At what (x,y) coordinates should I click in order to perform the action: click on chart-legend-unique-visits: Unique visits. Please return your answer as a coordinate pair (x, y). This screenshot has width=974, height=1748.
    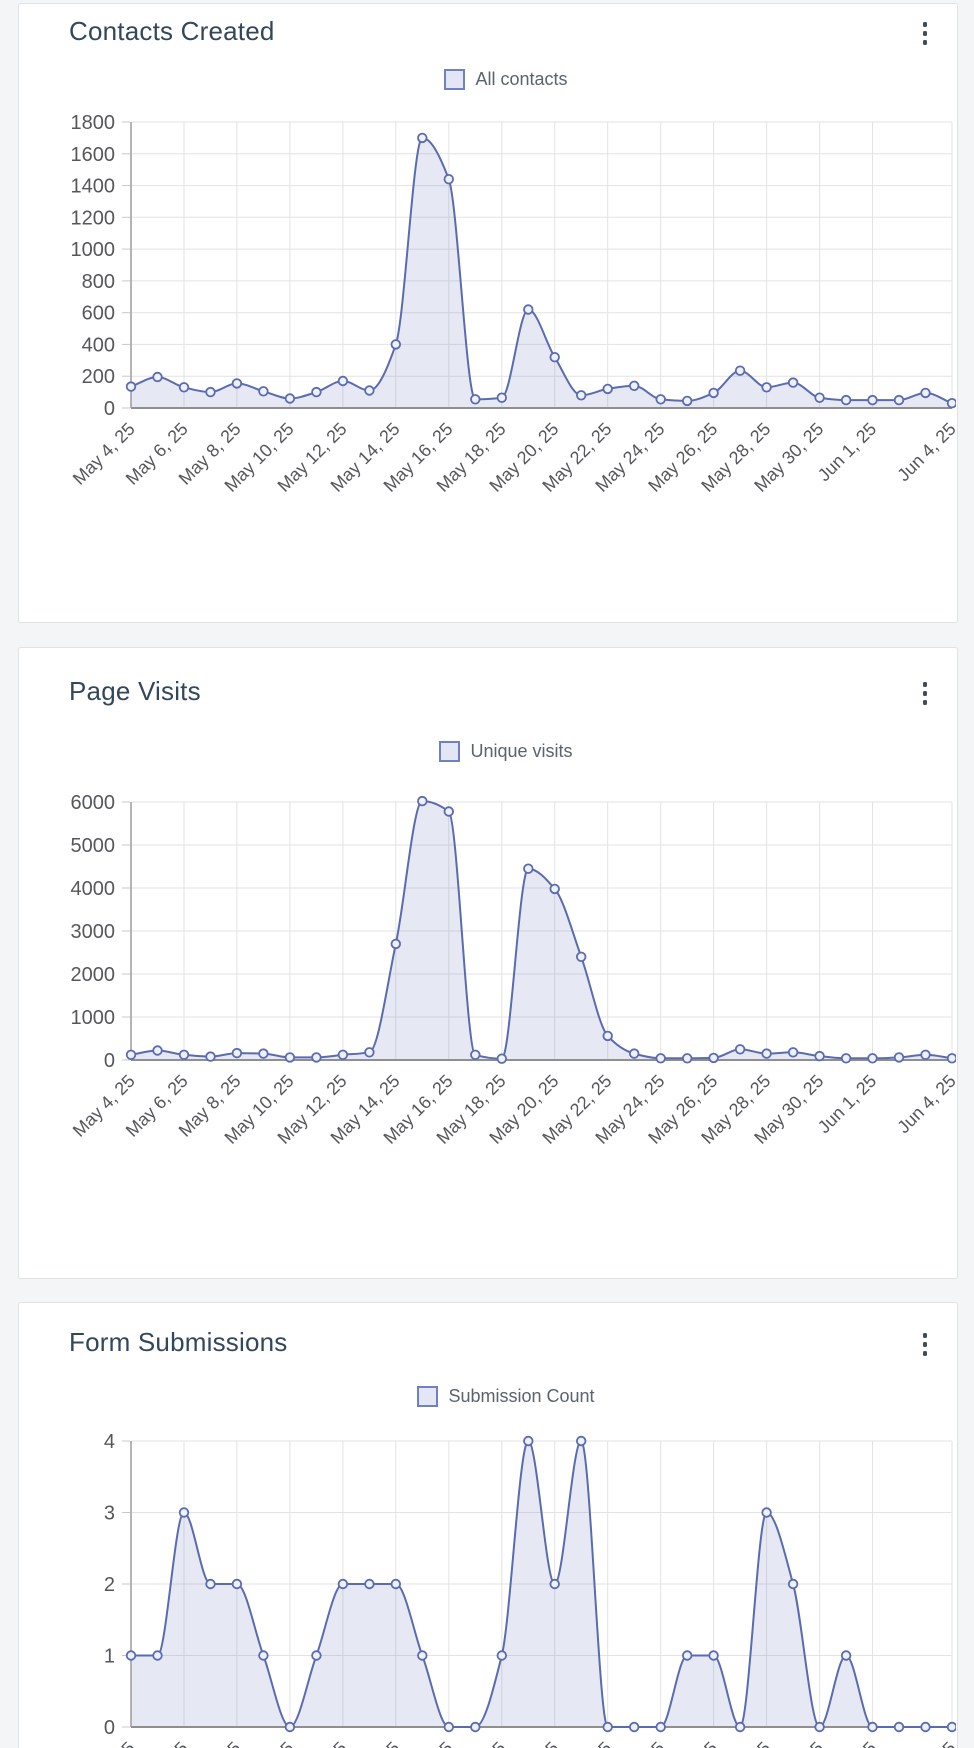
    Looking at the image, I should click on (497, 751).